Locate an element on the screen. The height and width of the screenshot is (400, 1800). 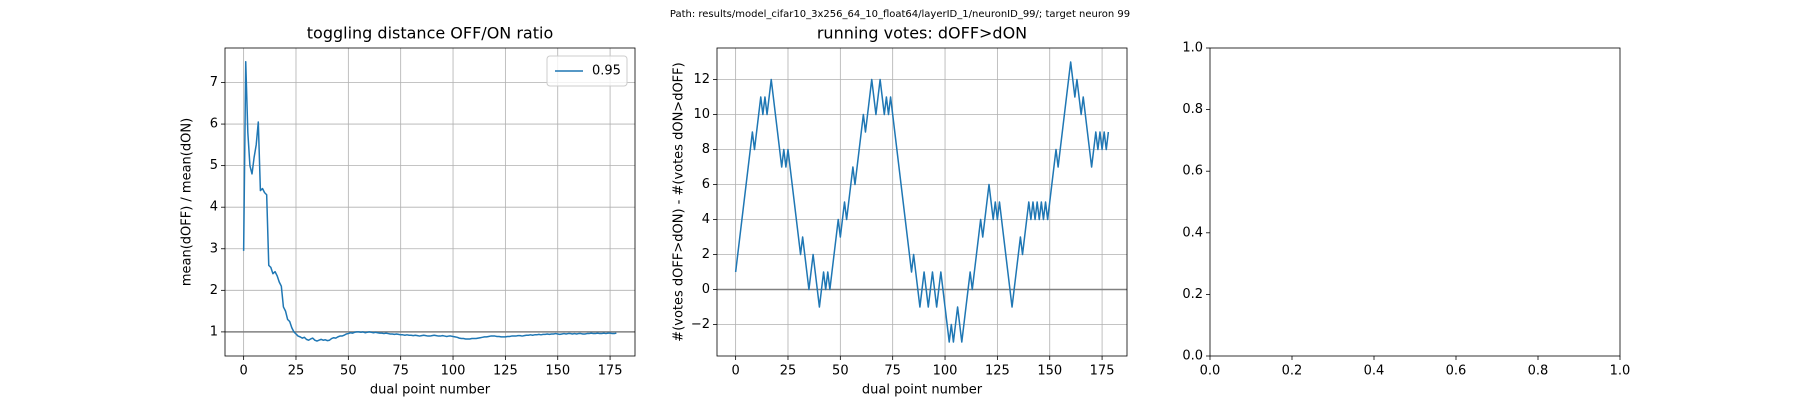
y-tick-label: 0.8 is located at coordinates (1192, 109).